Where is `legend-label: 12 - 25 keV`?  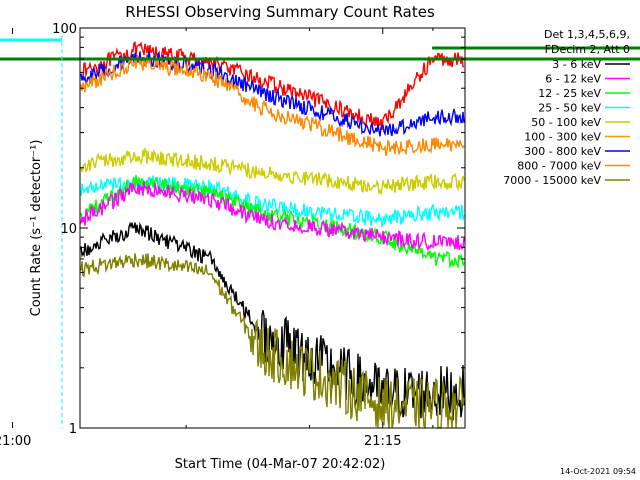 legend-label: 12 - 25 keV is located at coordinates (569, 93).